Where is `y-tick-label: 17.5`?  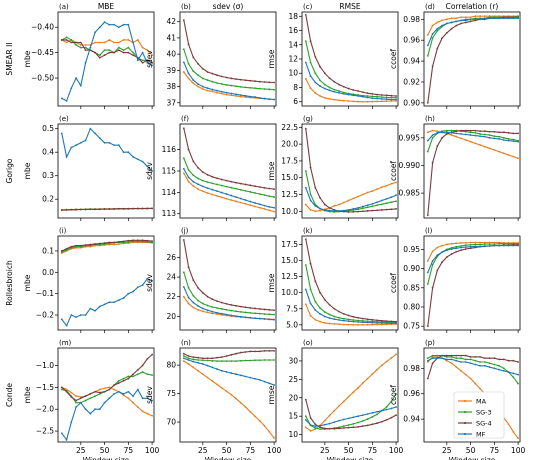 y-tick-label: 17.5 is located at coordinates (289, 160).